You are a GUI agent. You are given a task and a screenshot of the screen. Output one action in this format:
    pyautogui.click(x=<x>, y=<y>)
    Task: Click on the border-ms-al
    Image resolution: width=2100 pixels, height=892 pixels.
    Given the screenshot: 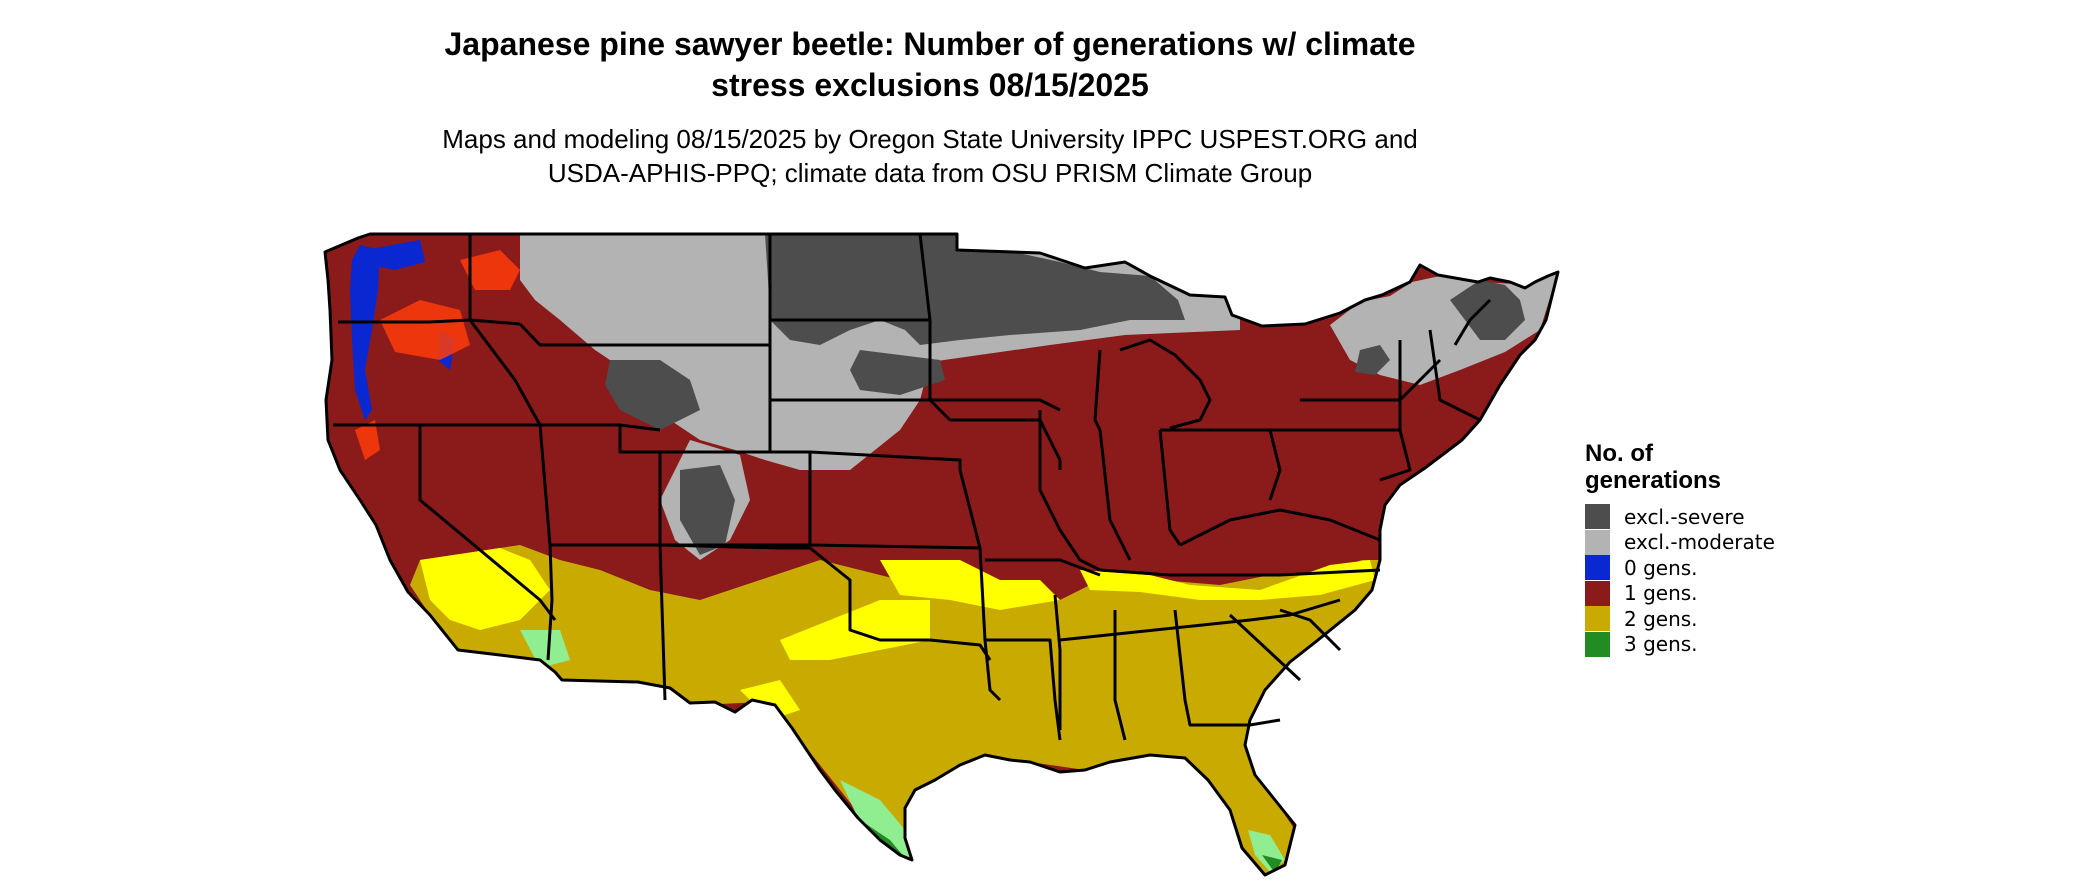 What is the action you would take?
    pyautogui.click(x=1120, y=675)
    